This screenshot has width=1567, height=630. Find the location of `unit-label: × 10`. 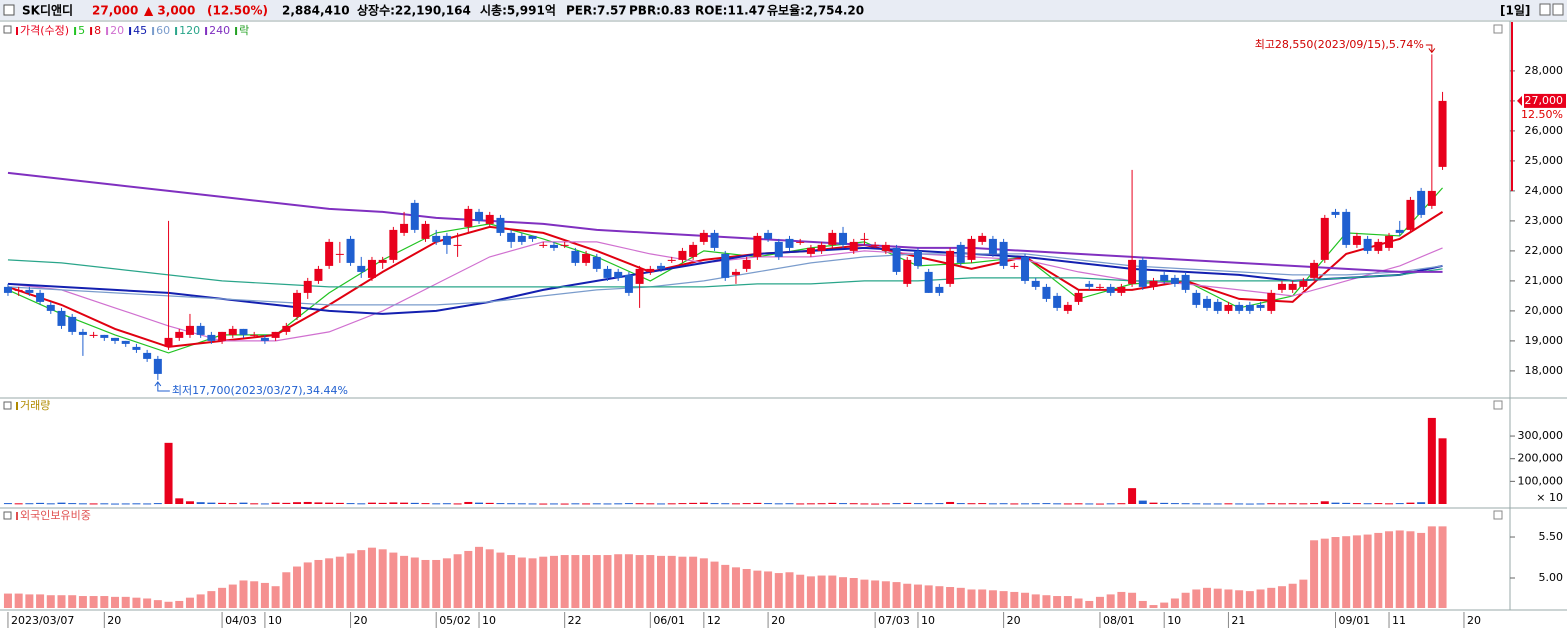

unit-label: × 10 is located at coordinates (1549, 497).